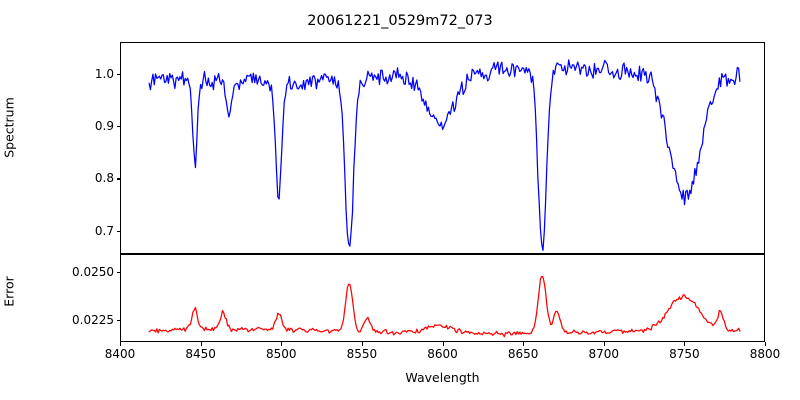 The image size is (800, 400). I want to click on y-tick-label: 0.7, so click(104, 230).